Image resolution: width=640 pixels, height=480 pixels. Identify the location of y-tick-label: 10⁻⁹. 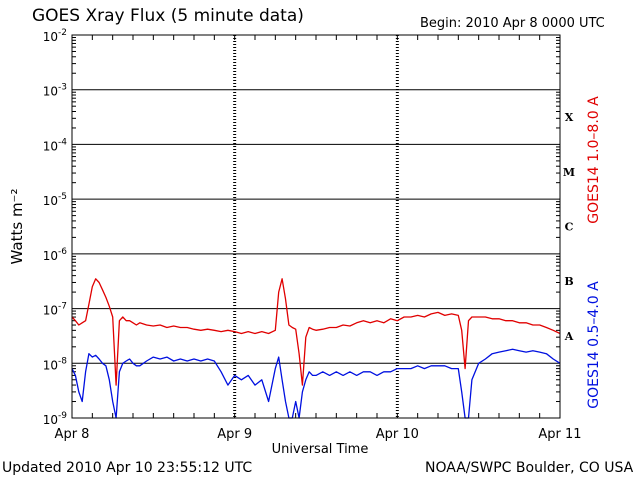
(55, 419).